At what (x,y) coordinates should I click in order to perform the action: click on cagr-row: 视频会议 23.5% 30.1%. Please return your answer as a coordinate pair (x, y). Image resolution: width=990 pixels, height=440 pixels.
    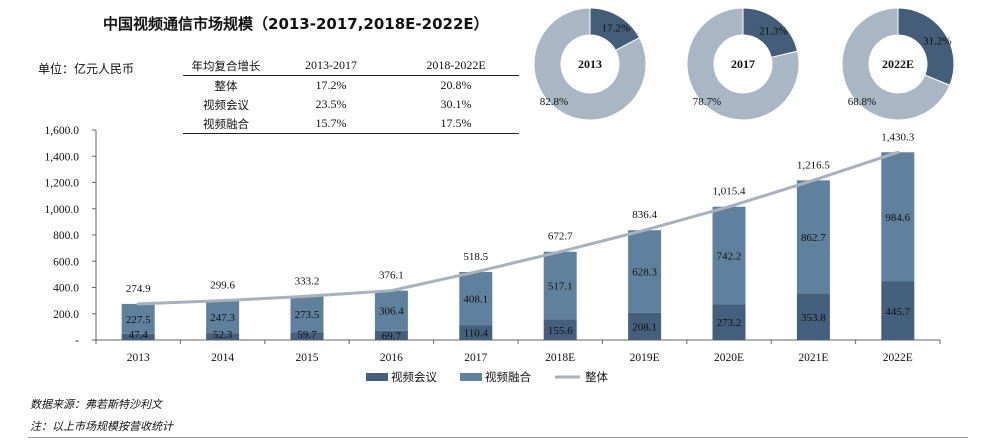
    Looking at the image, I should click on (351, 104).